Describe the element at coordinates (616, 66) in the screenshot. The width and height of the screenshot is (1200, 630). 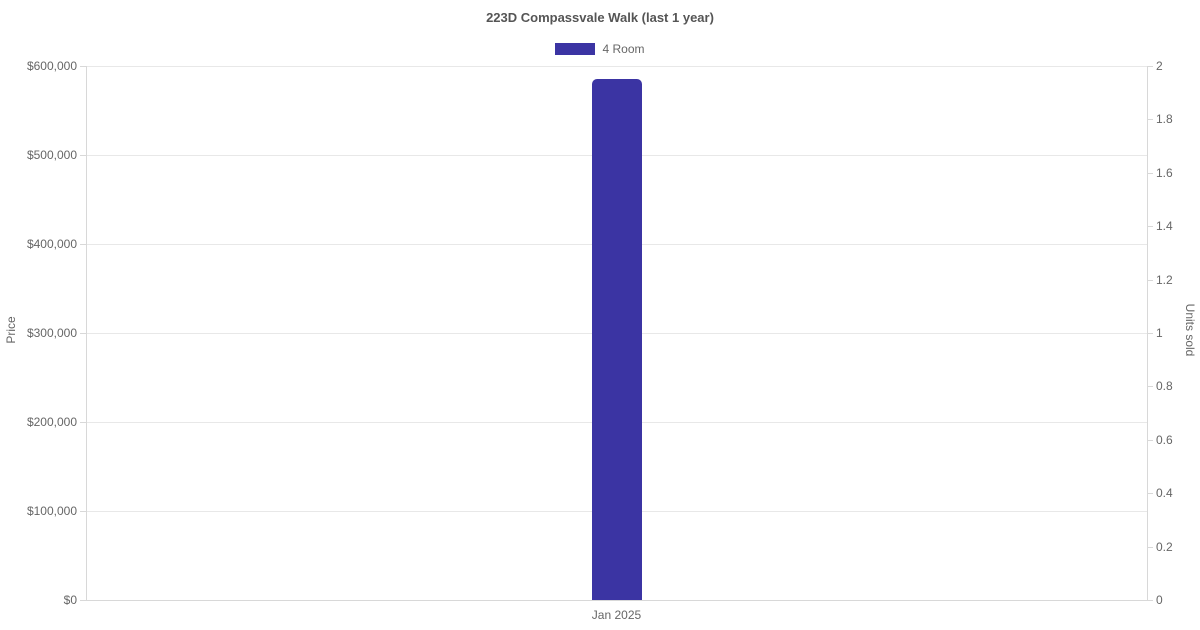
I see `y-gridline` at that location.